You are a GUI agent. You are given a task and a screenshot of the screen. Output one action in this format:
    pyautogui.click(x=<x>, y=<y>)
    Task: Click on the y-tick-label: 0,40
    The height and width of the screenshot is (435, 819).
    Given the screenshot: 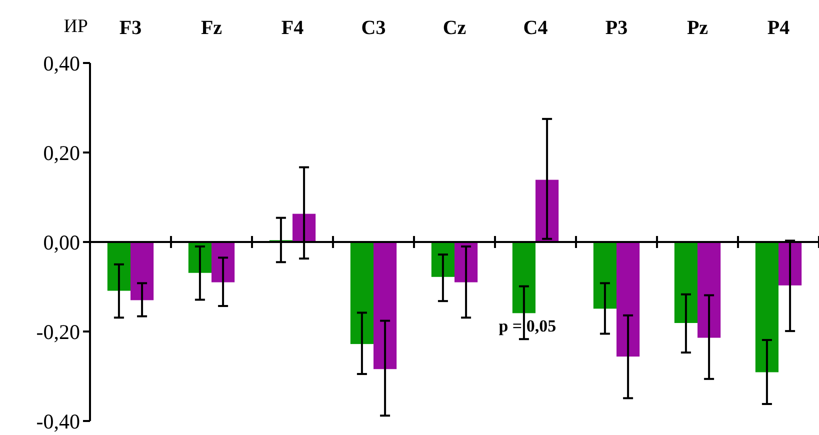 What is the action you would take?
    pyautogui.click(x=61, y=63)
    